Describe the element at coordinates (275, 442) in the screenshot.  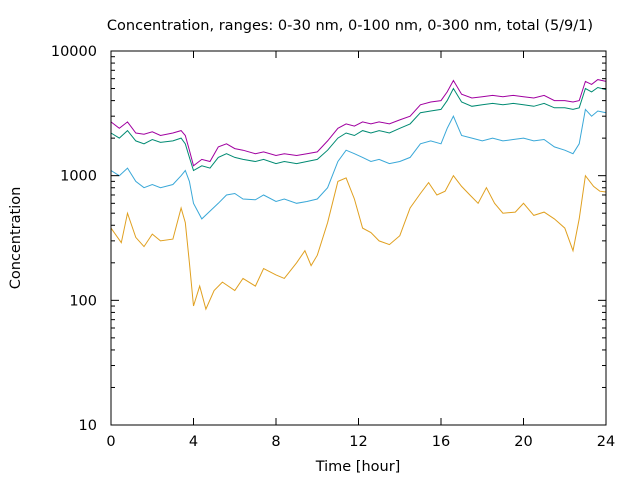
I see `x-tick-label: 8` at that location.